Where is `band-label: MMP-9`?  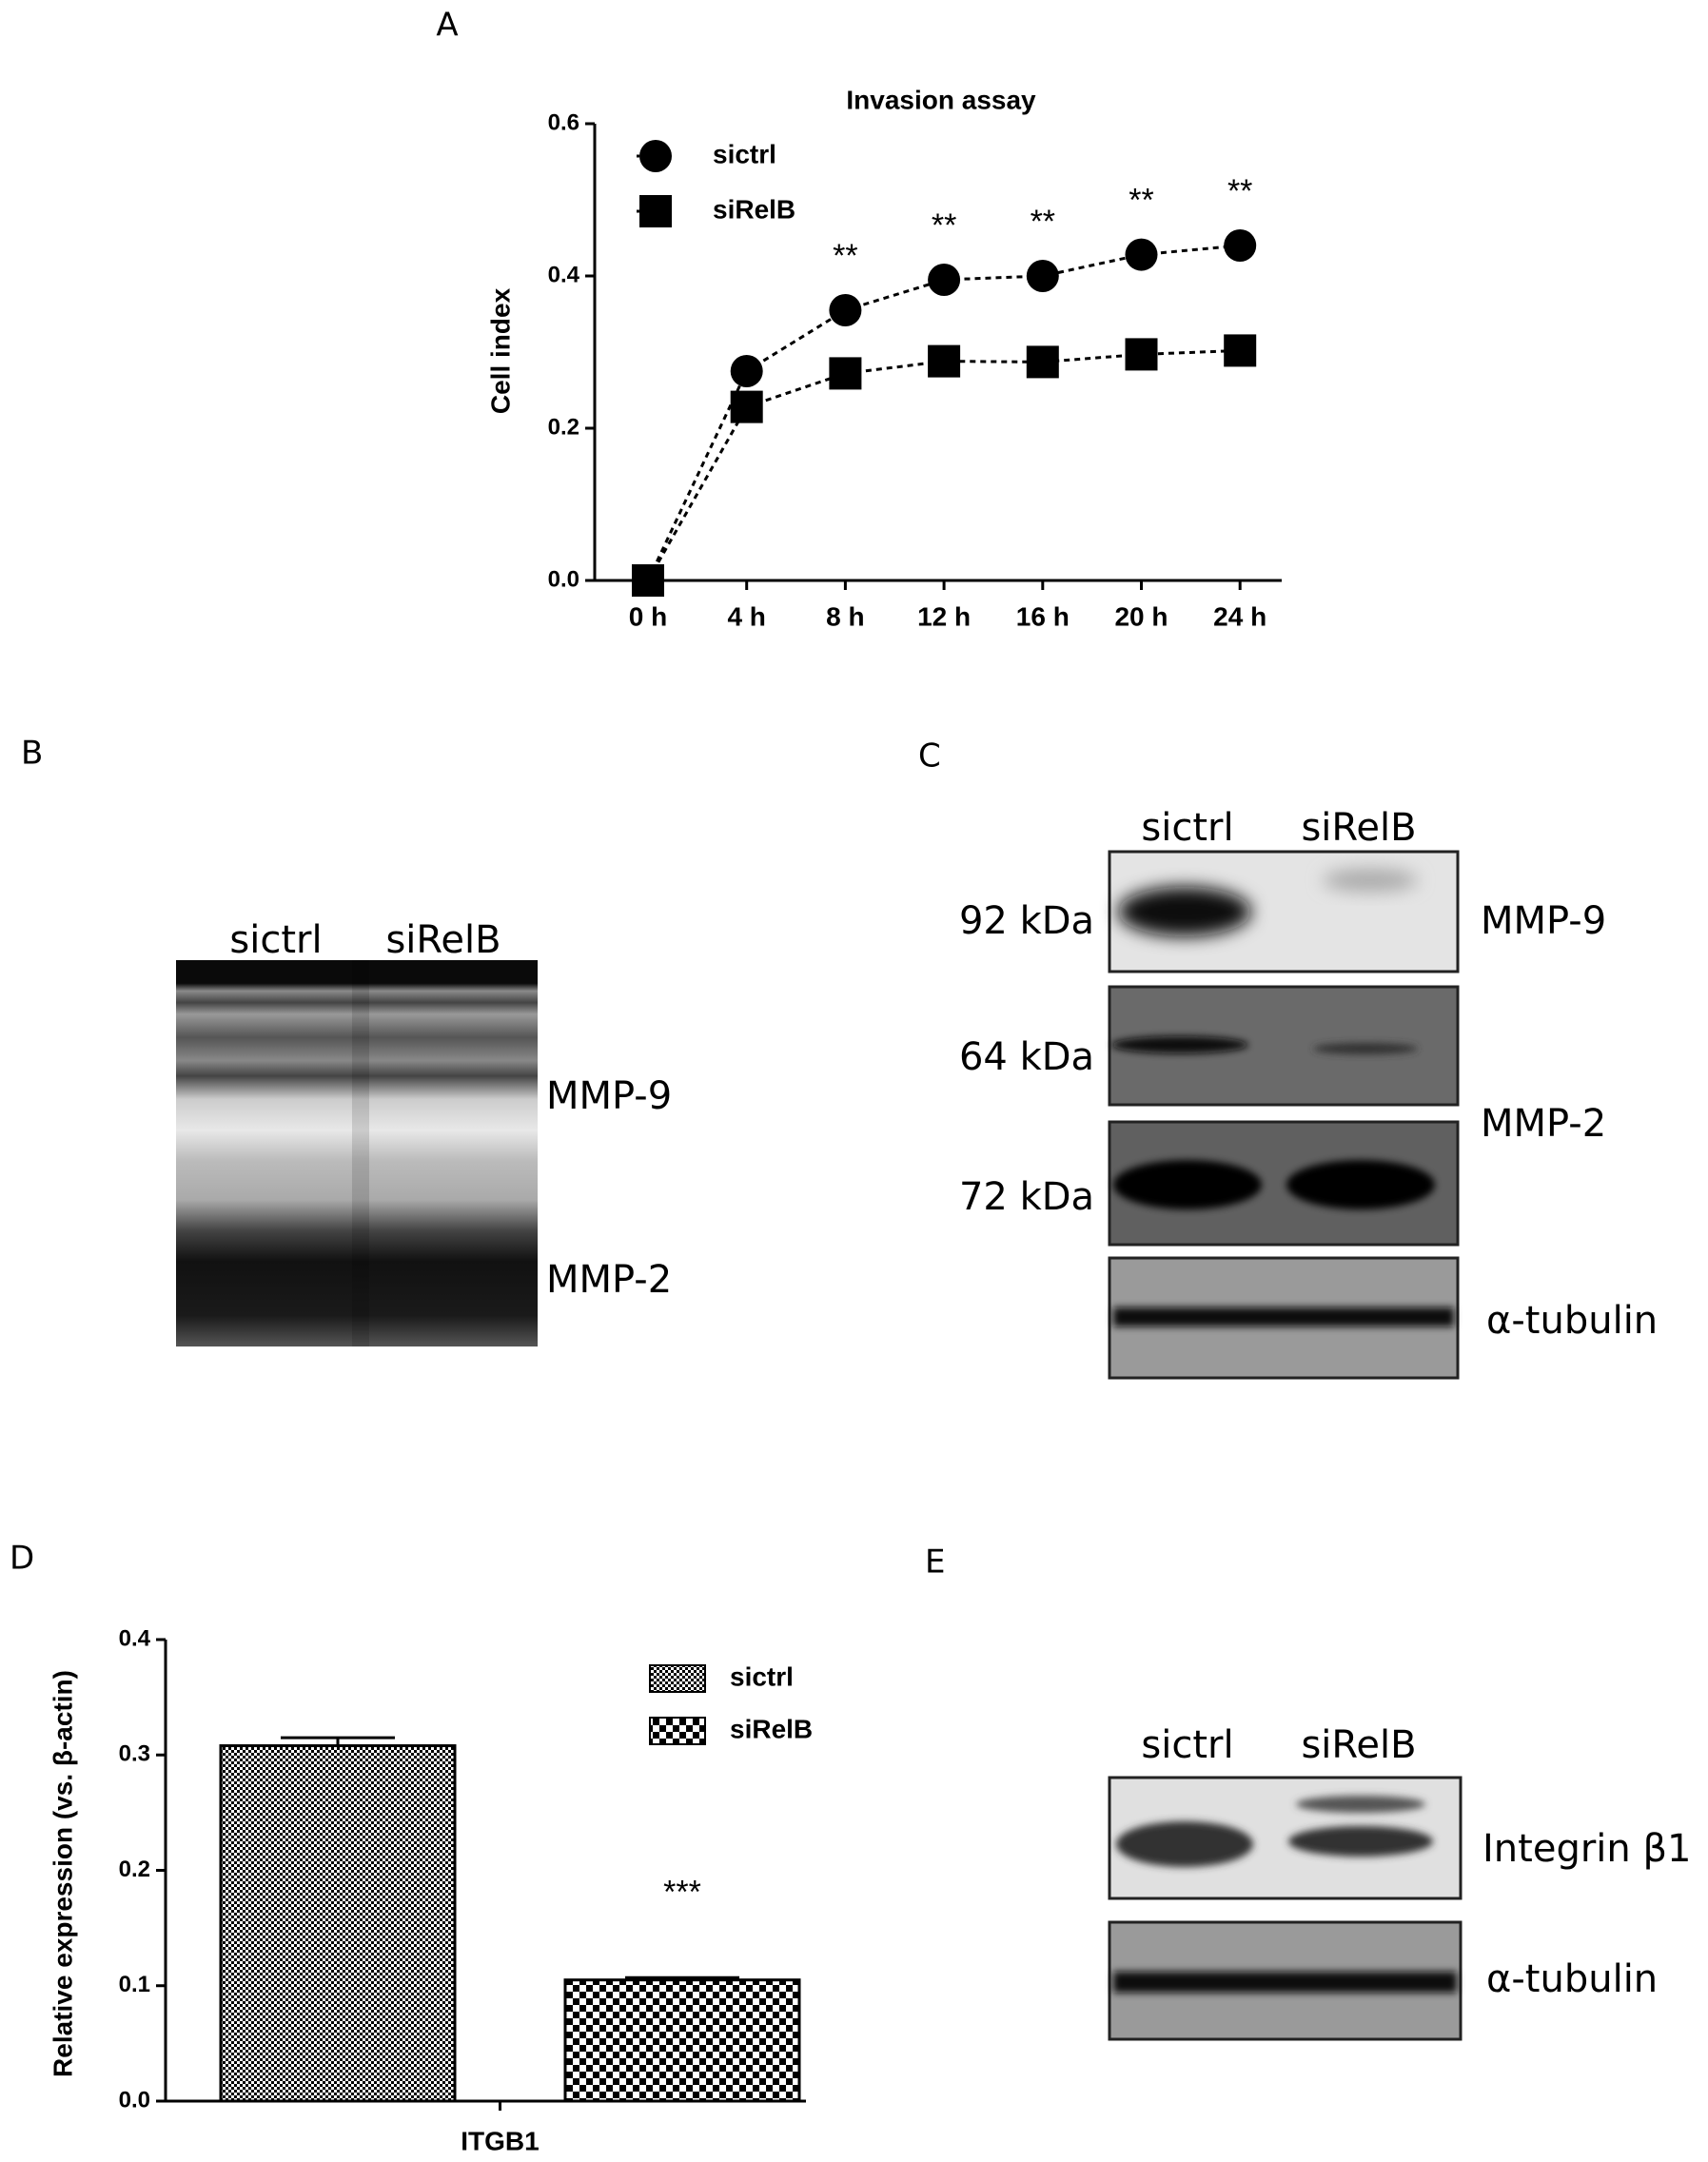
band-label: MMP-9 is located at coordinates (609, 1096).